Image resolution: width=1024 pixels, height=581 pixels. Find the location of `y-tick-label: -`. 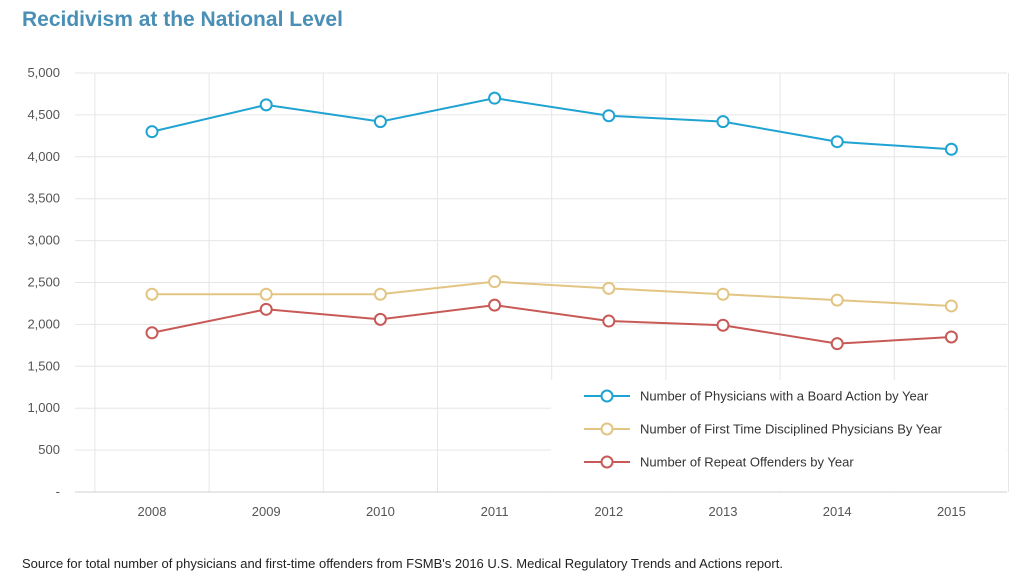

y-tick-label: - is located at coordinates (58, 491).